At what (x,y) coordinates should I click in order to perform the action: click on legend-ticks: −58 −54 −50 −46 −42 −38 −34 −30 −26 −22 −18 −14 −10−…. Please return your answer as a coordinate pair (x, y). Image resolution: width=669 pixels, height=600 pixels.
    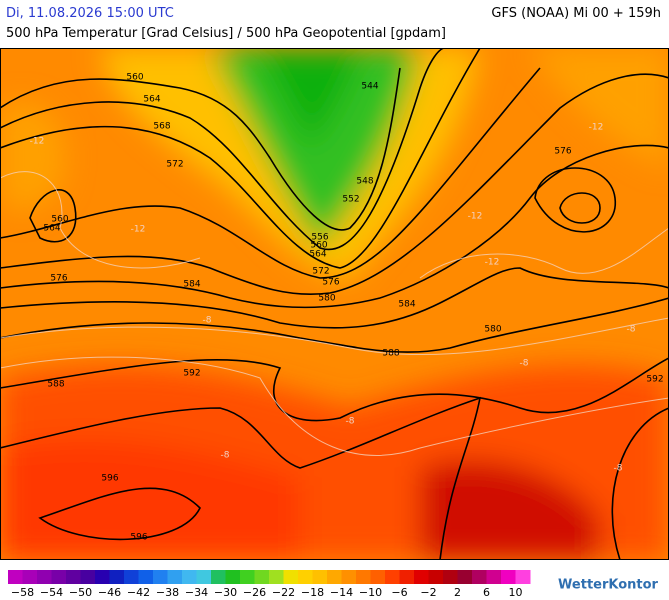
    Looking at the image, I should click on (267, 592).